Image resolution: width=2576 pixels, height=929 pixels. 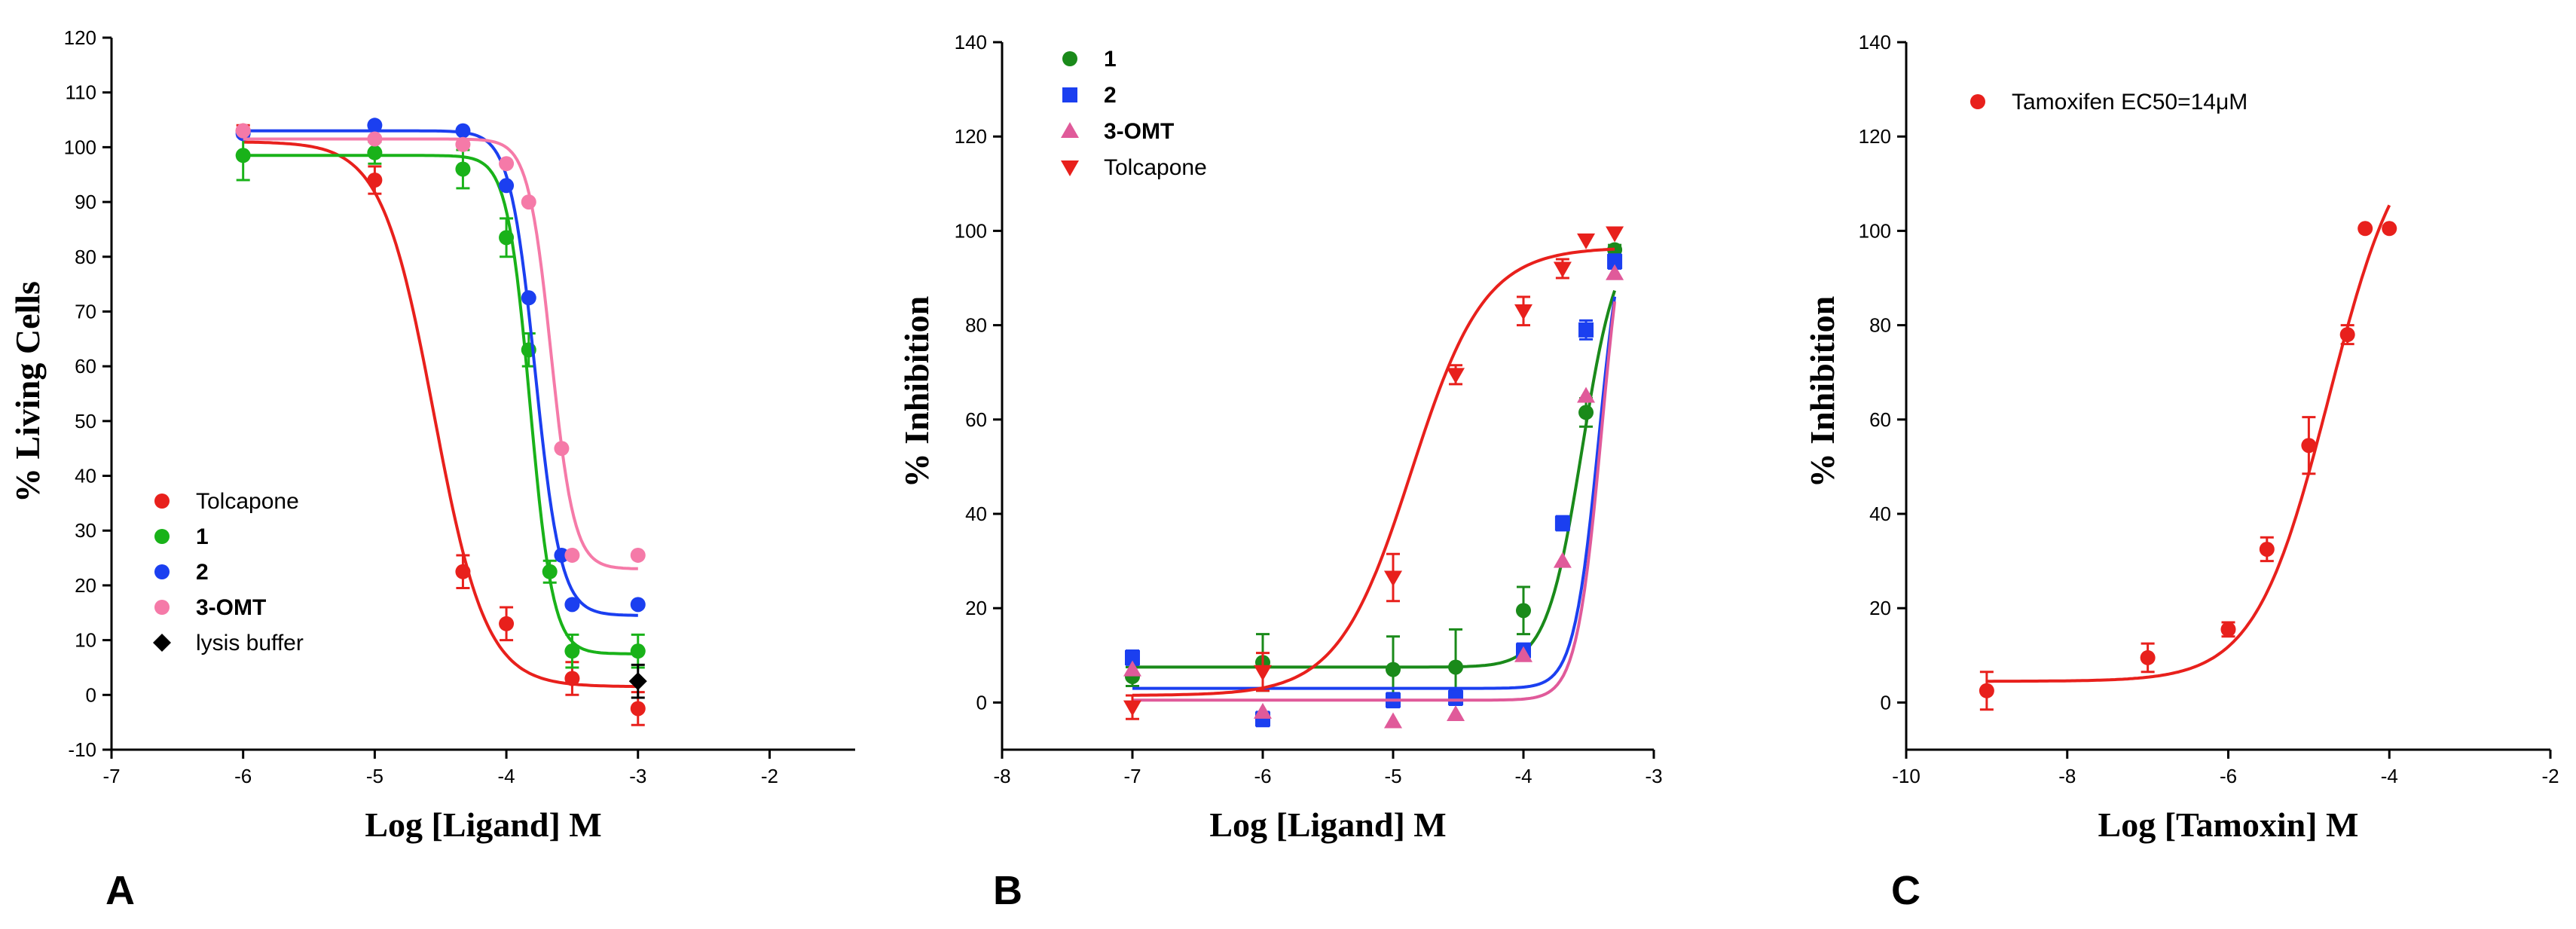 I want to click on y-tick-label: 140, so click(x=1875, y=42).